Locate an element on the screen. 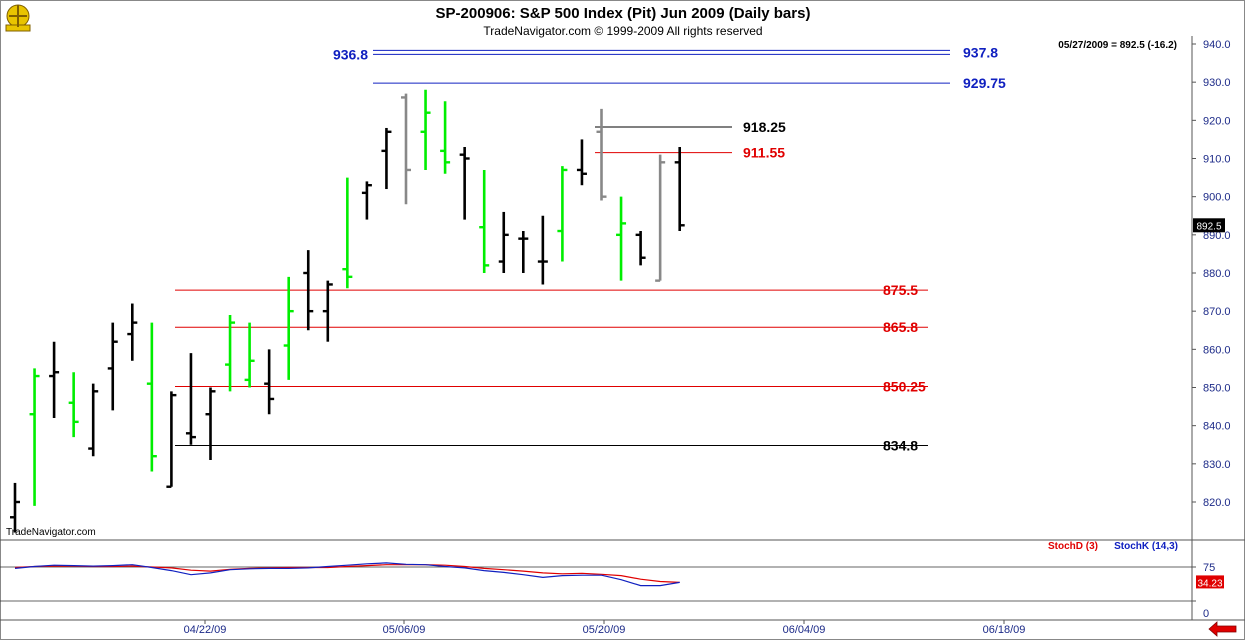  date-tick-label: 06/18/09 is located at coordinates (1004, 630).